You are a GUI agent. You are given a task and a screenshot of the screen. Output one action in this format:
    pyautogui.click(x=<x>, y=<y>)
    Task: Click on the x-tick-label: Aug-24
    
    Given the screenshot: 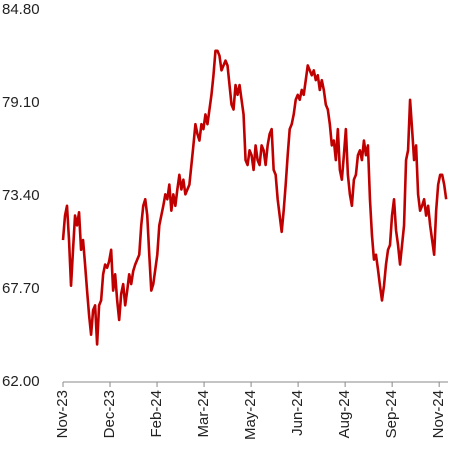 What is the action you would take?
    pyautogui.click(x=344, y=414)
    